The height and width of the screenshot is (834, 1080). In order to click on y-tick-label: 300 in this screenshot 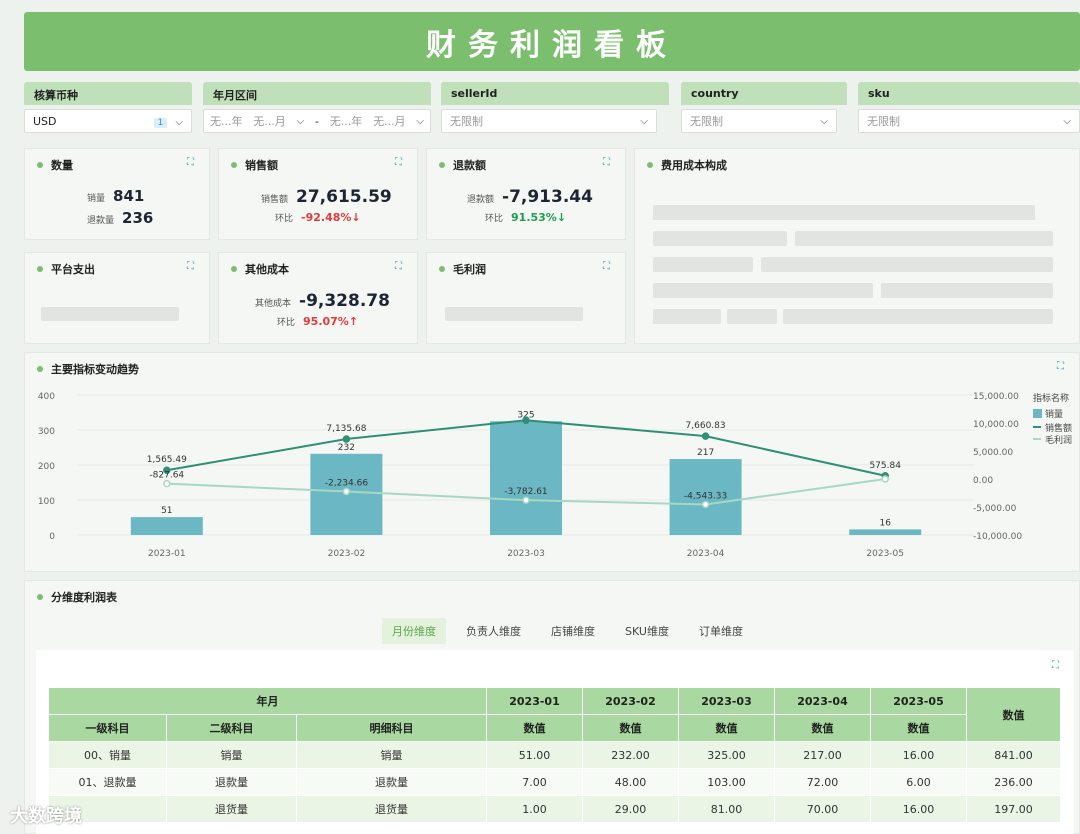, I will do `click(46, 432)`.